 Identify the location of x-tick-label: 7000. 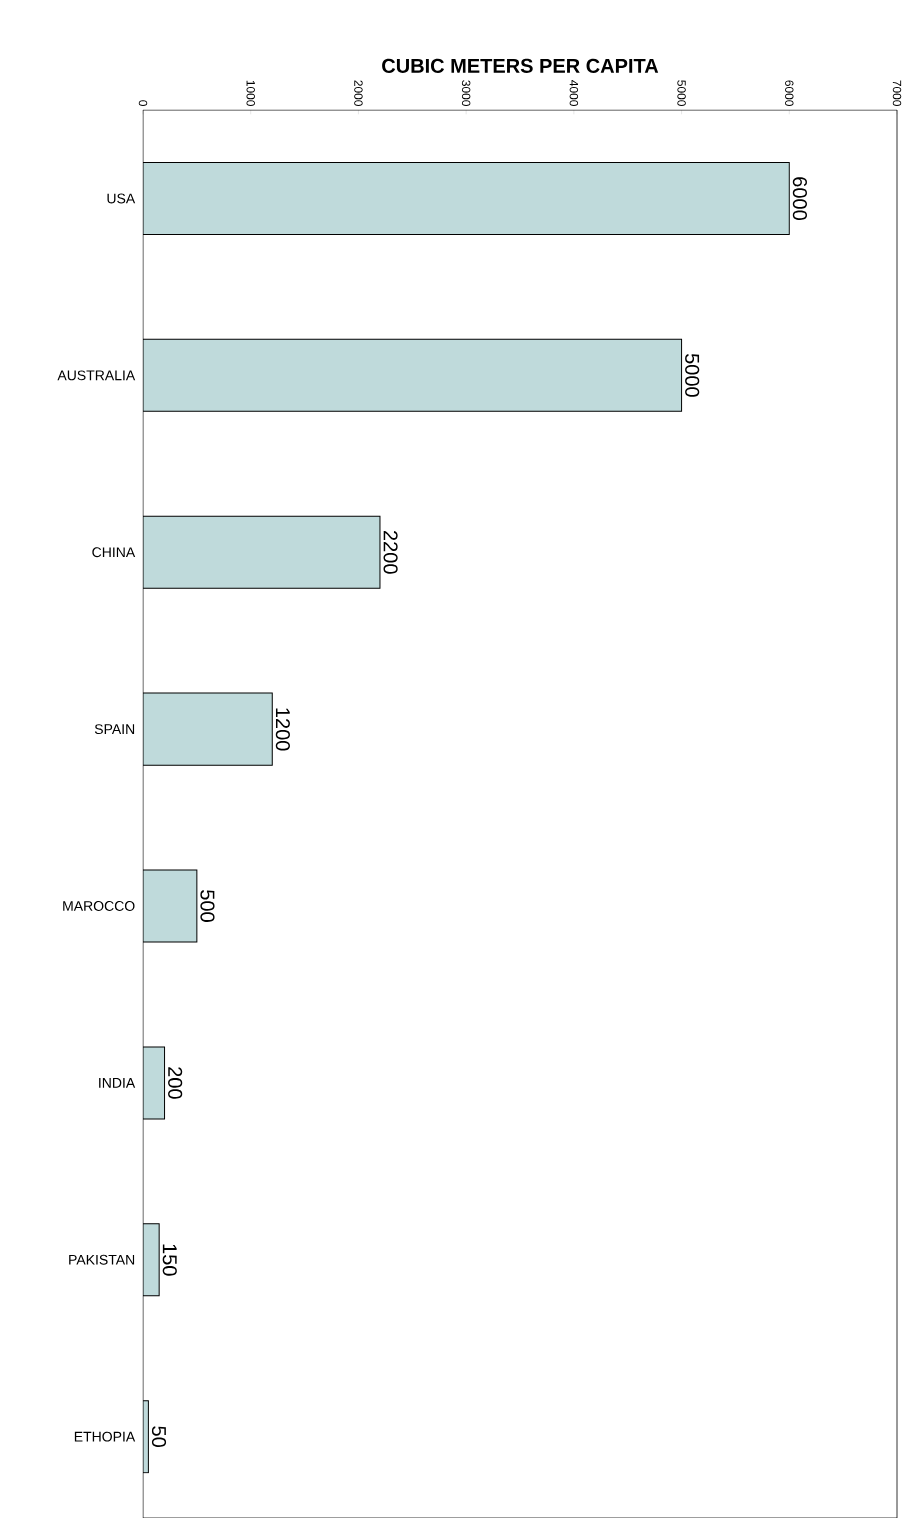
(897, 93).